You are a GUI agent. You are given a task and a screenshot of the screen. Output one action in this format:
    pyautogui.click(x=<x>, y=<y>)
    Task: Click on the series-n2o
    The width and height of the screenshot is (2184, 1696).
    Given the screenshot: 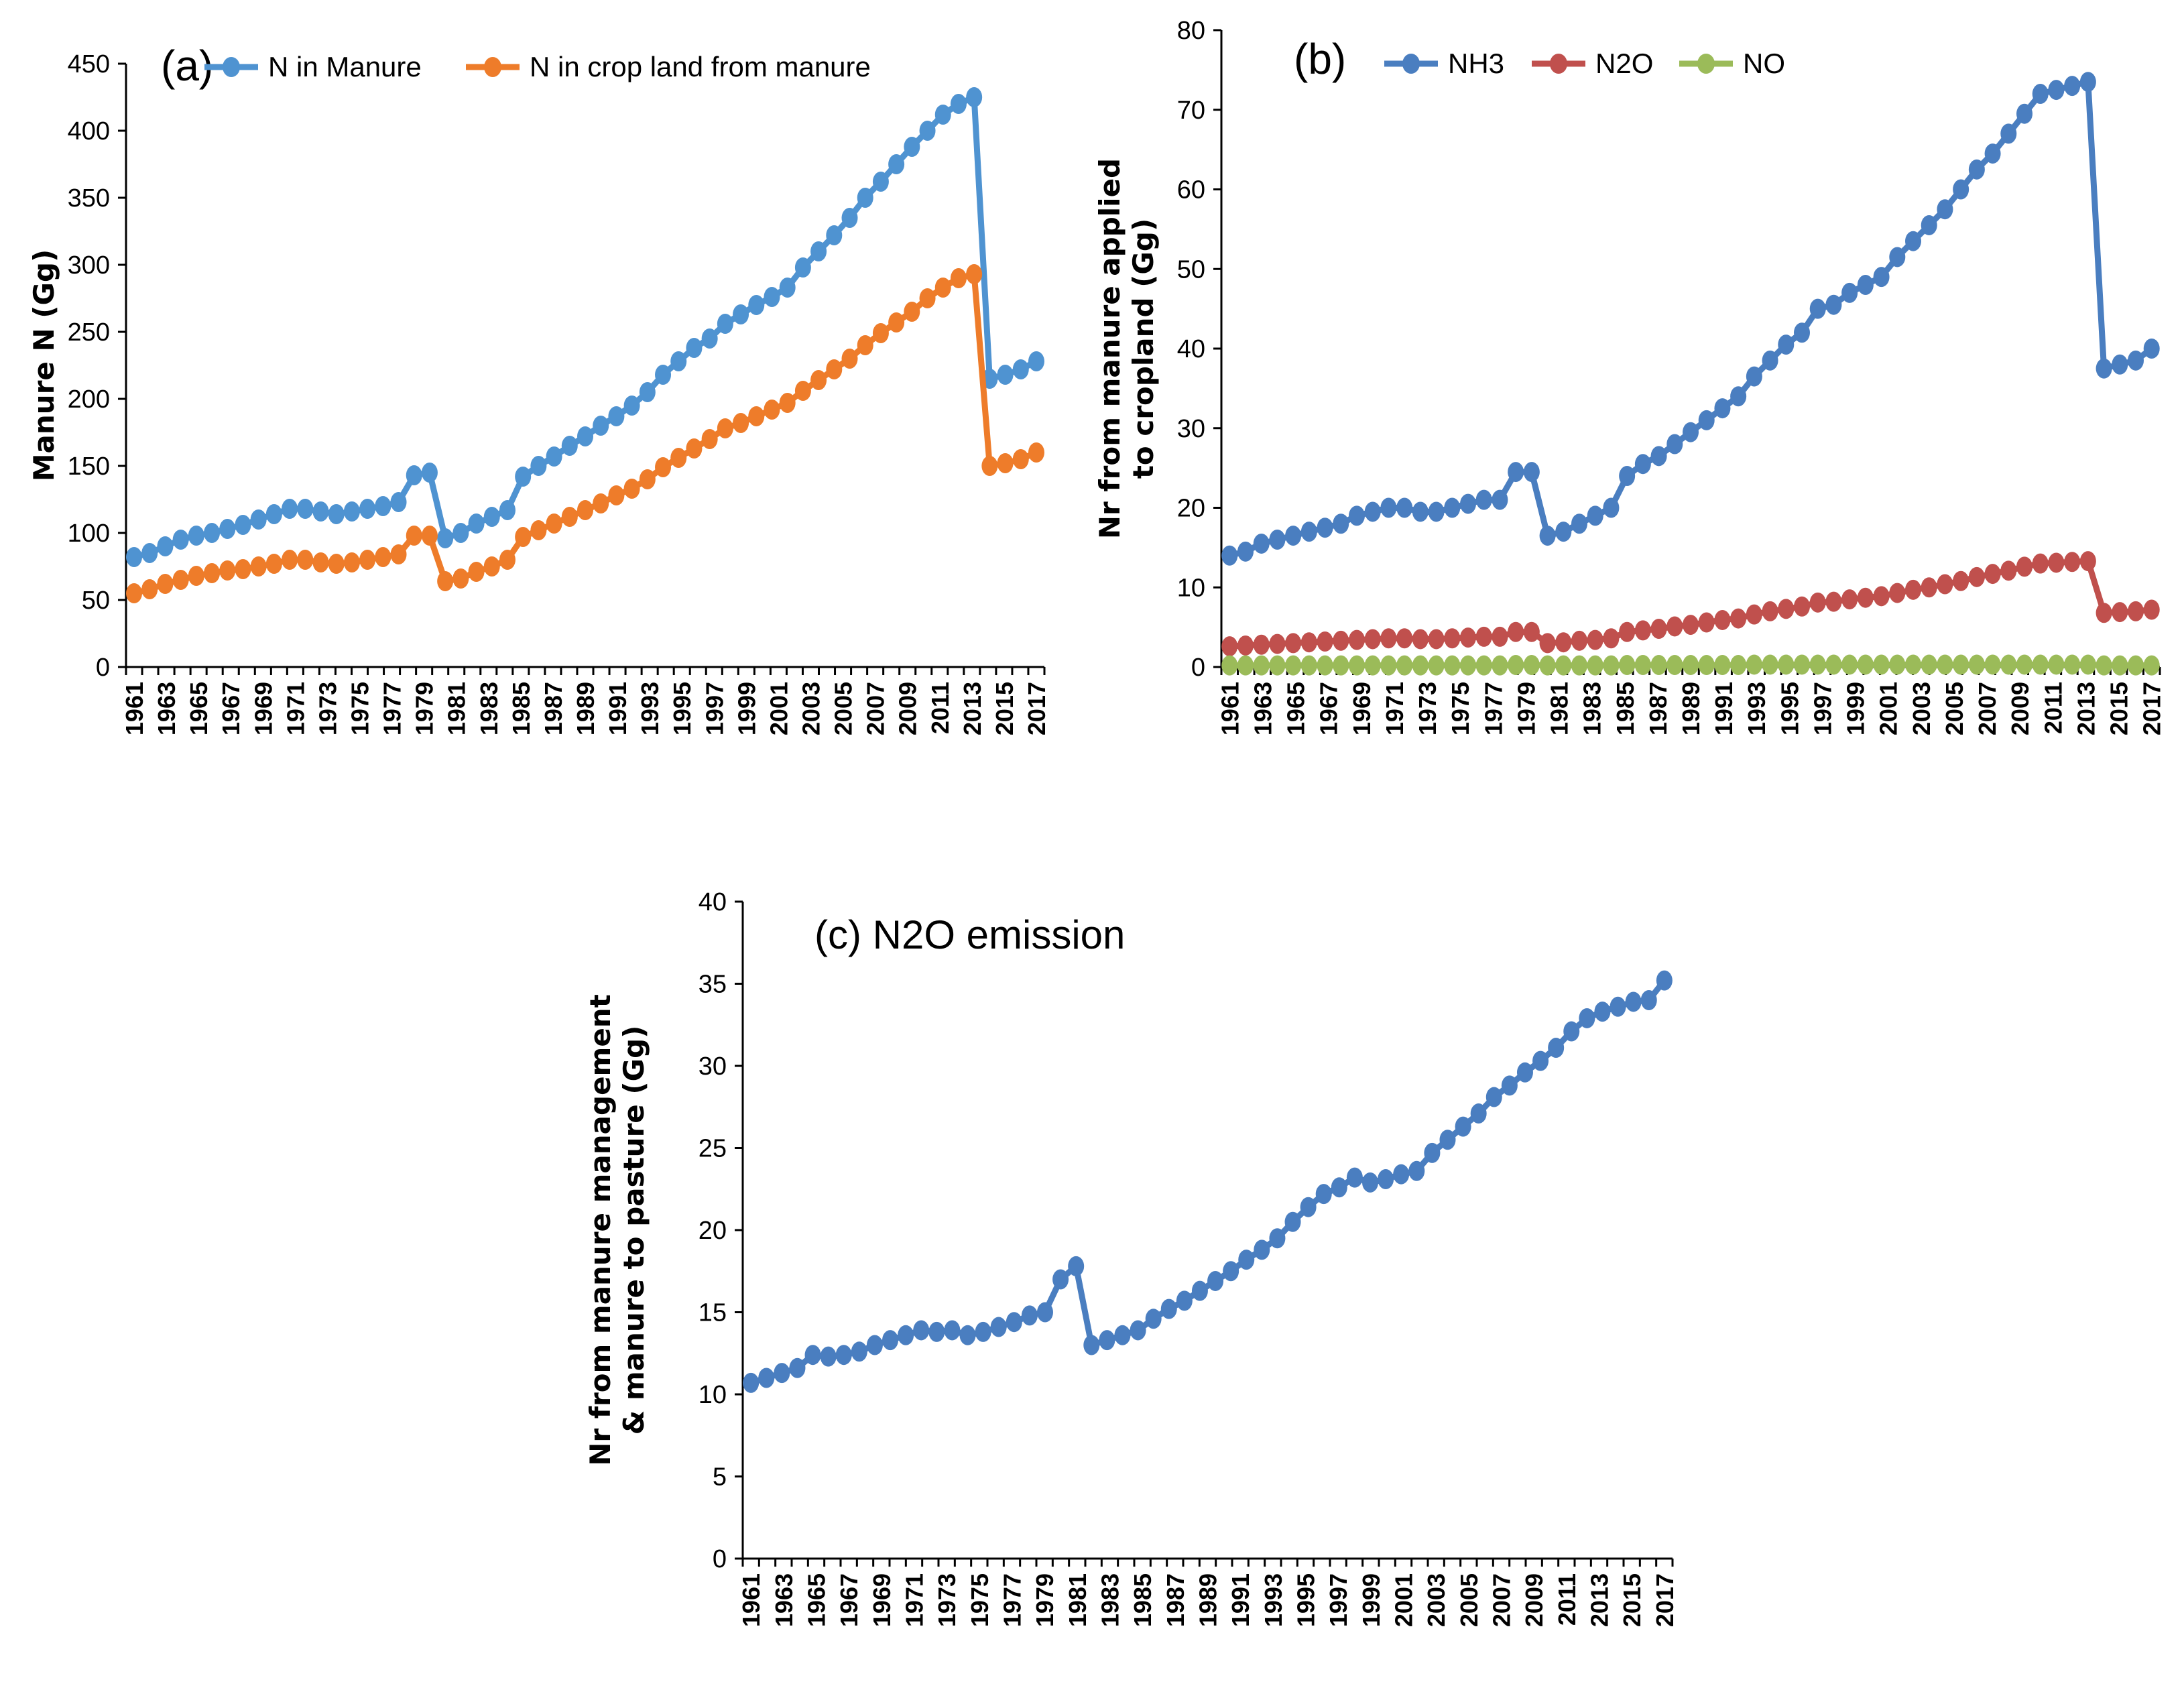 What is the action you would take?
    pyautogui.click(x=1690, y=604)
    